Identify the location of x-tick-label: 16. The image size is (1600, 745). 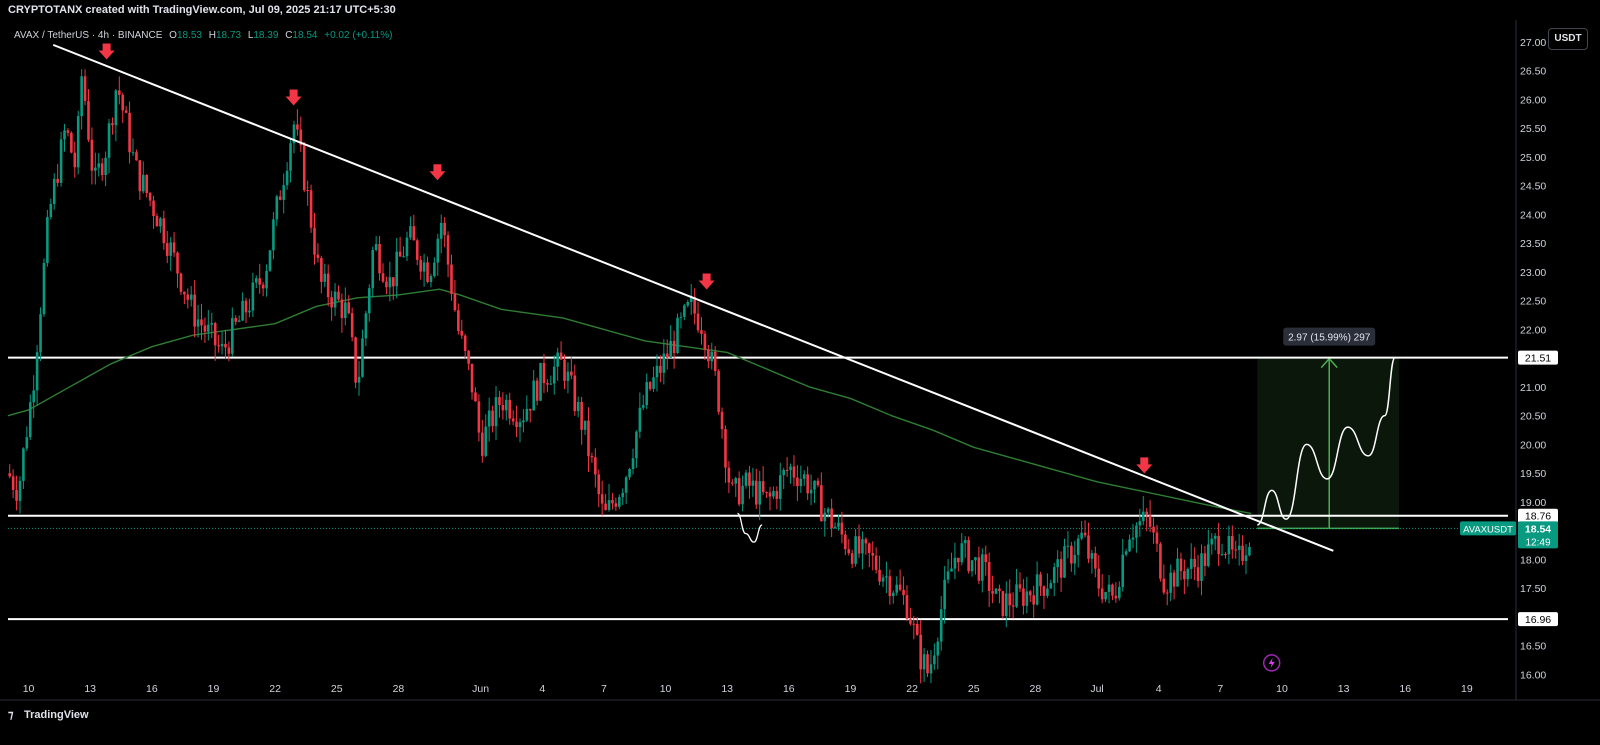
(152, 689).